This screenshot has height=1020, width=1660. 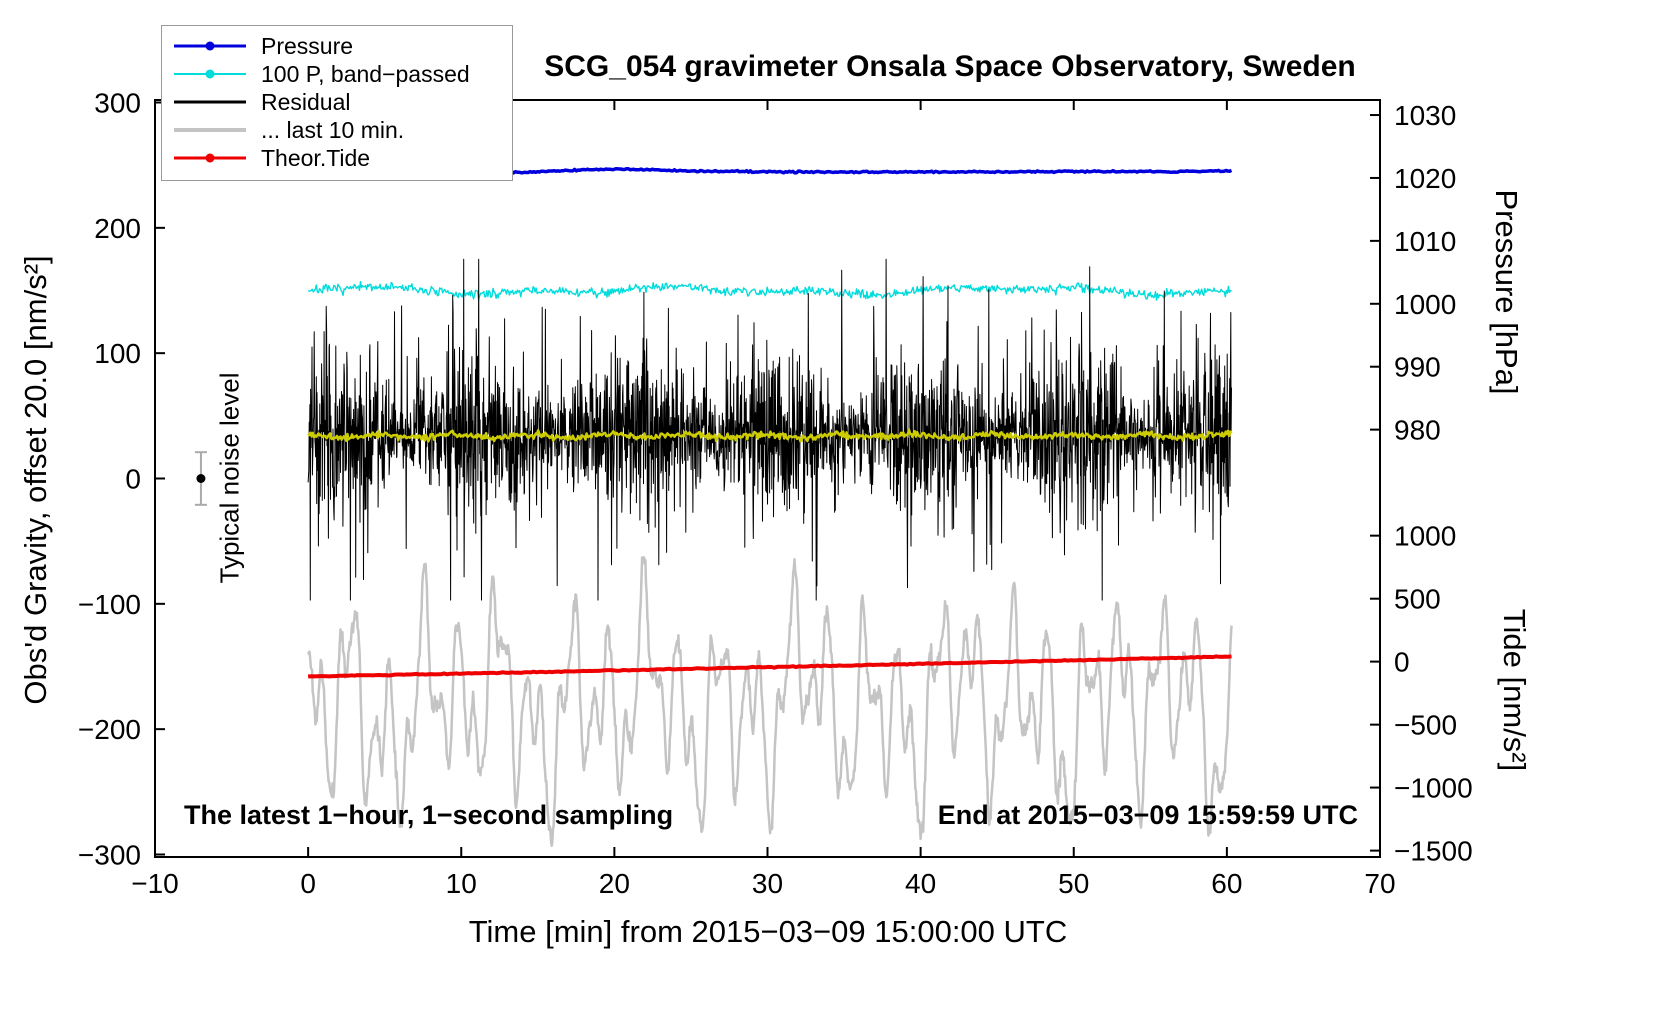 I want to click on legend-item-last-10-min: ... last 10 min., so click(x=343, y=130).